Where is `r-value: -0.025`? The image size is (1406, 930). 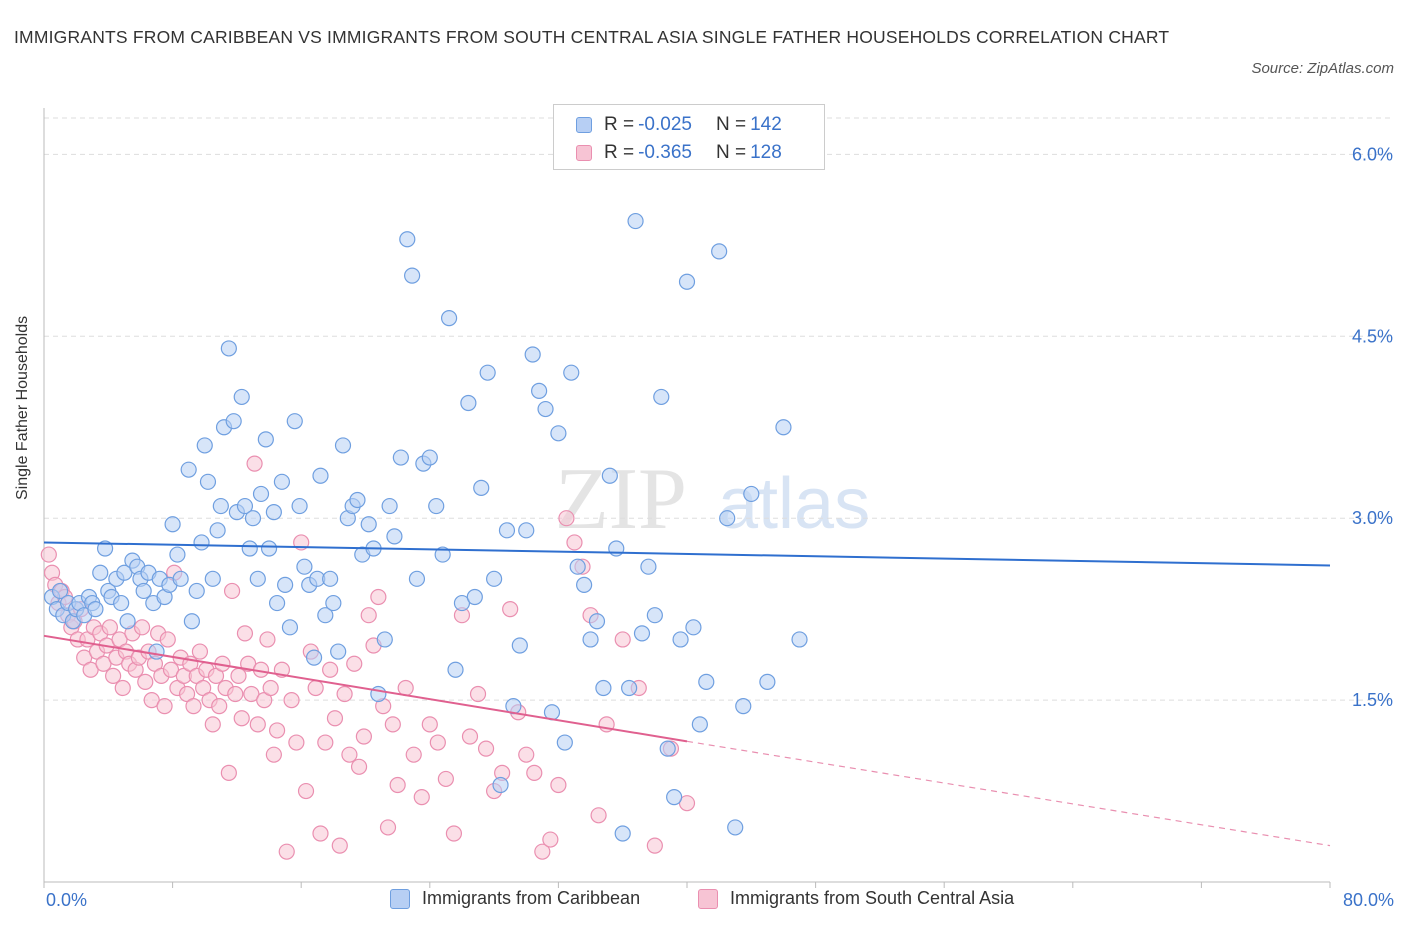 r-value: -0.025 is located at coordinates (665, 124).